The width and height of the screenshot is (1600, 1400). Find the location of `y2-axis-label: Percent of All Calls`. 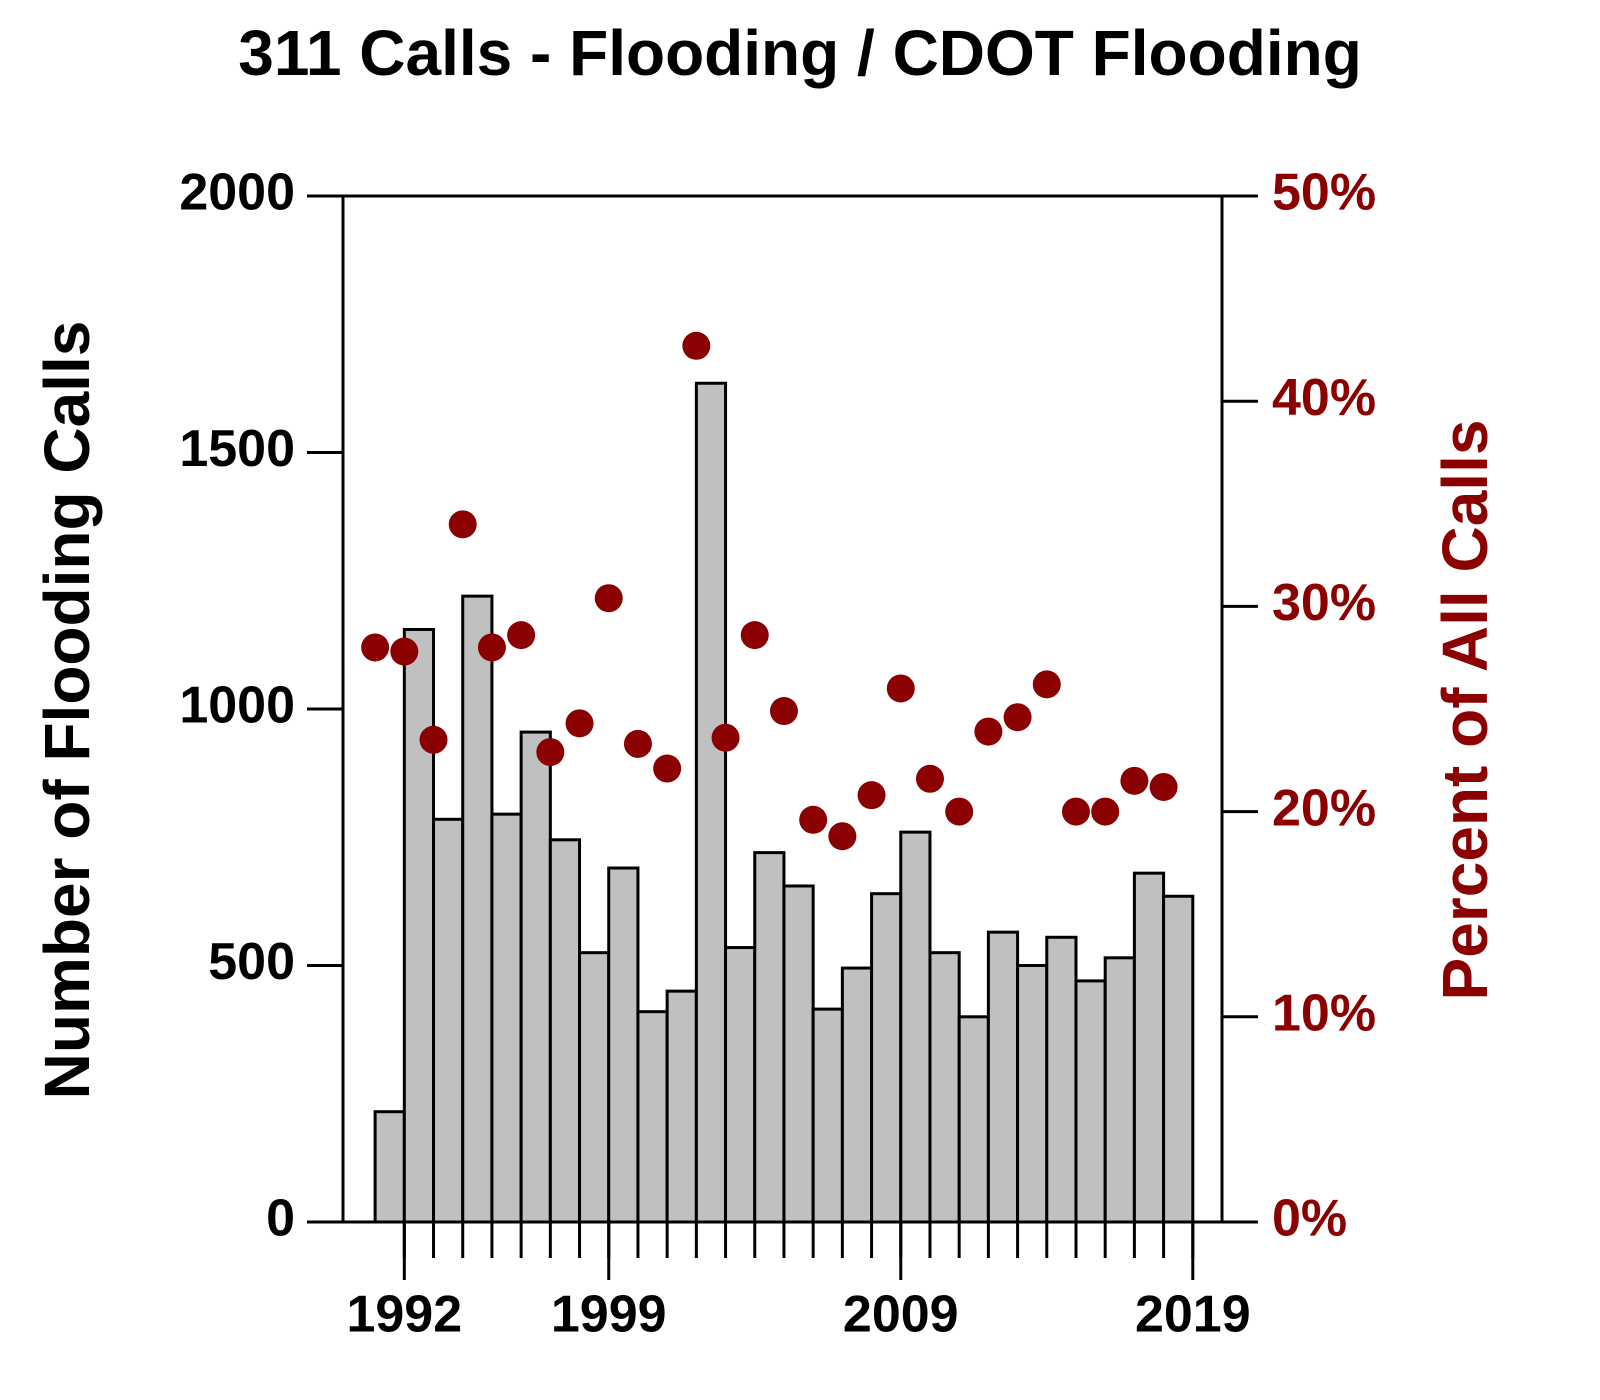

y2-axis-label: Percent of All Calls is located at coordinates (1465, 710).